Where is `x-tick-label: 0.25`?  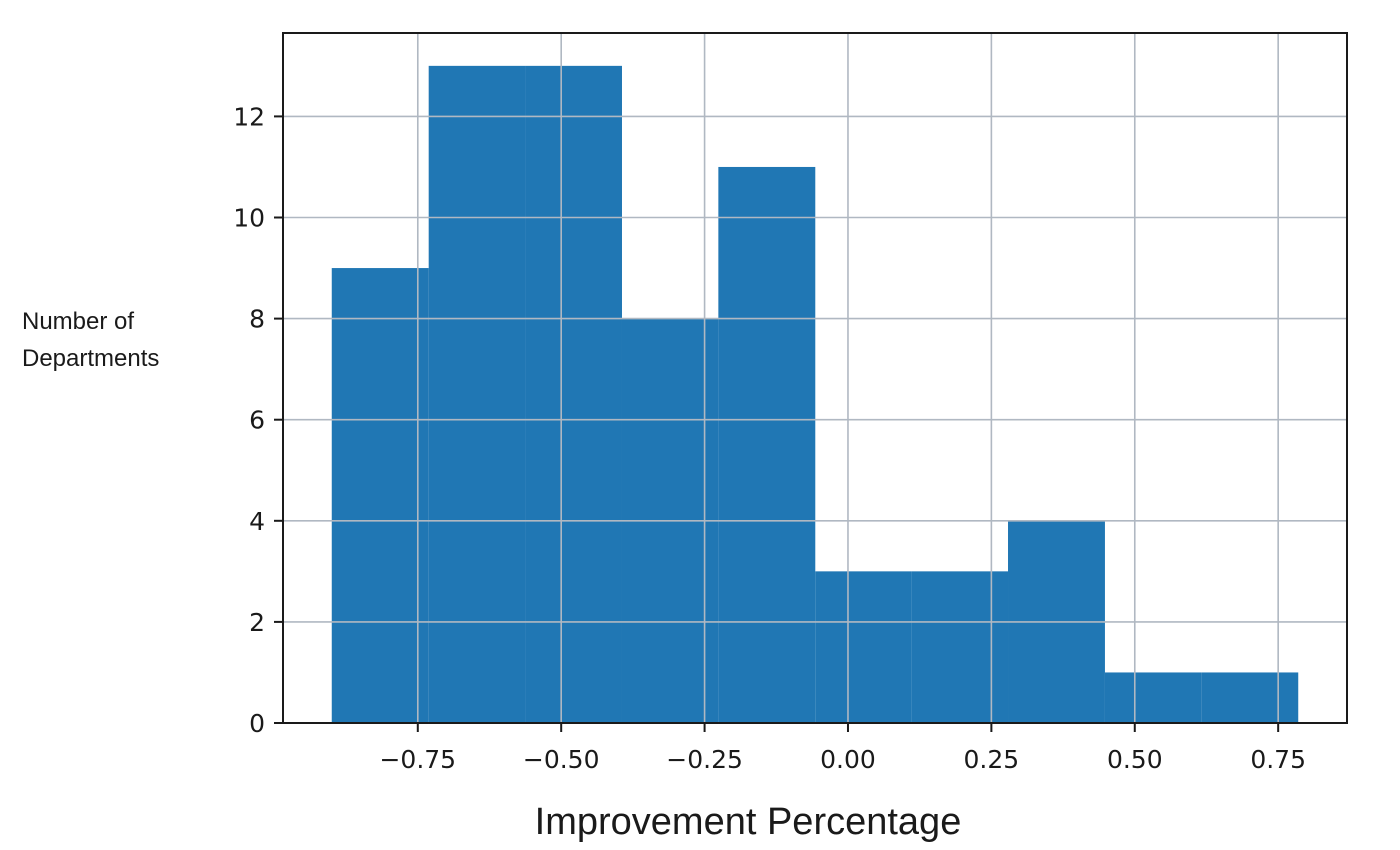 x-tick-label: 0.25 is located at coordinates (992, 759).